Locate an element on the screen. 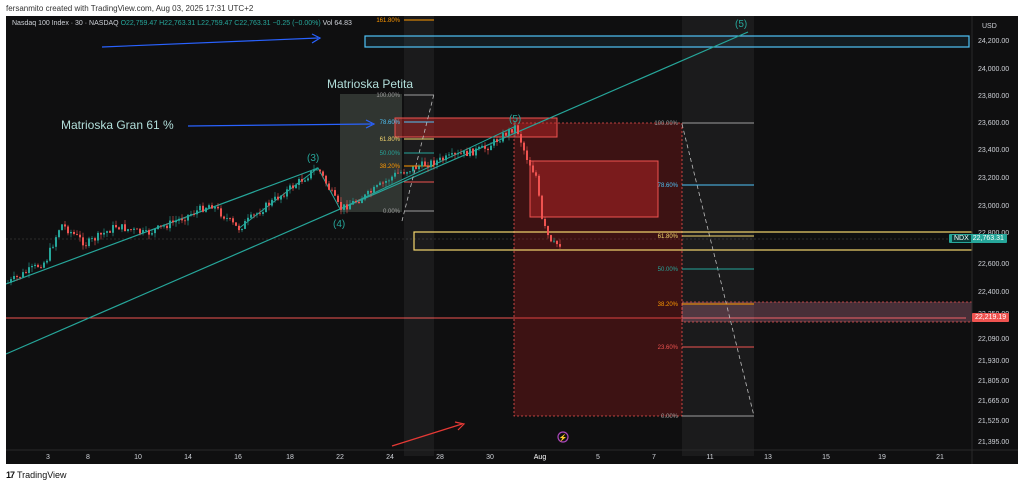 The width and height of the screenshot is (1024, 486). big-red-zone is located at coordinates (598, 269).